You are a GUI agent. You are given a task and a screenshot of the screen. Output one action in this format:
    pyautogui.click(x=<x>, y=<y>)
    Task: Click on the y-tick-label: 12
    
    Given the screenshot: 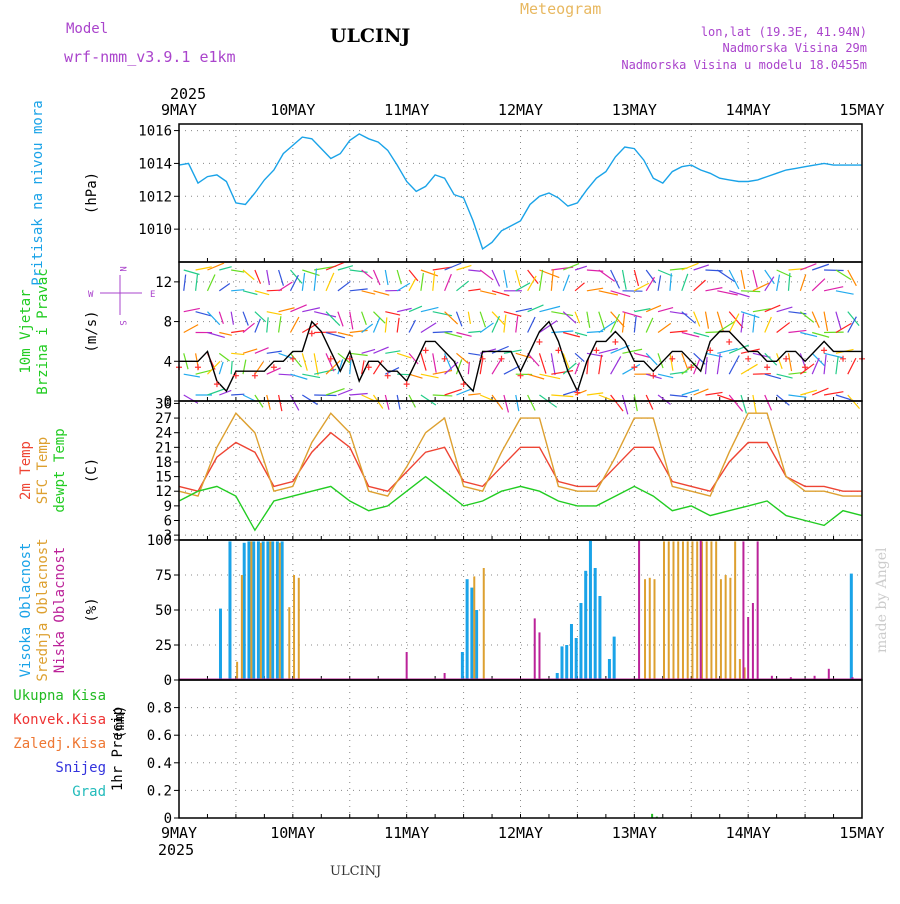 What is the action you would take?
    pyautogui.click(x=163, y=492)
    